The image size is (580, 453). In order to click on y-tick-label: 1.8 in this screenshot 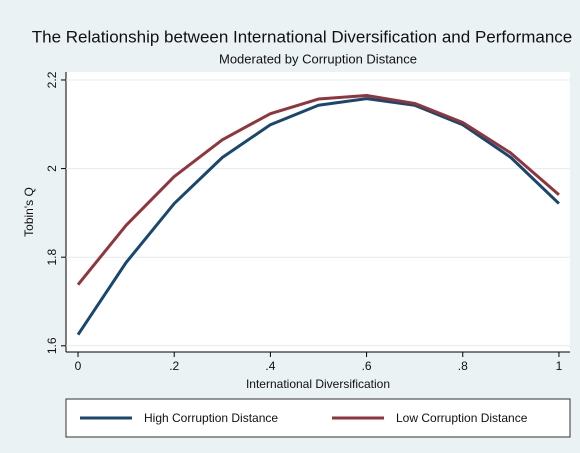, I will do `click(52, 257)`.